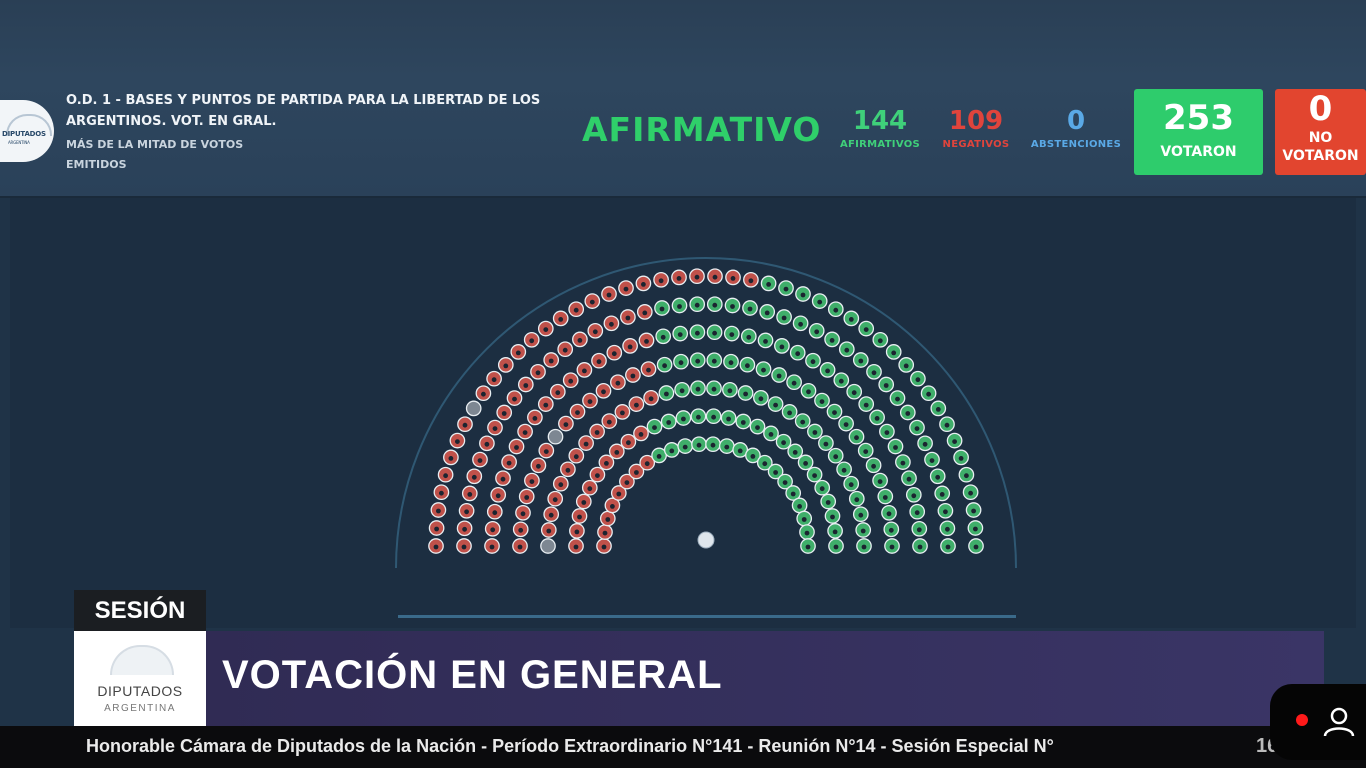 This screenshot has width=1366, height=768. What do you see at coordinates (1076, 121) in the screenshot?
I see `abstenciones-count: 0` at bounding box center [1076, 121].